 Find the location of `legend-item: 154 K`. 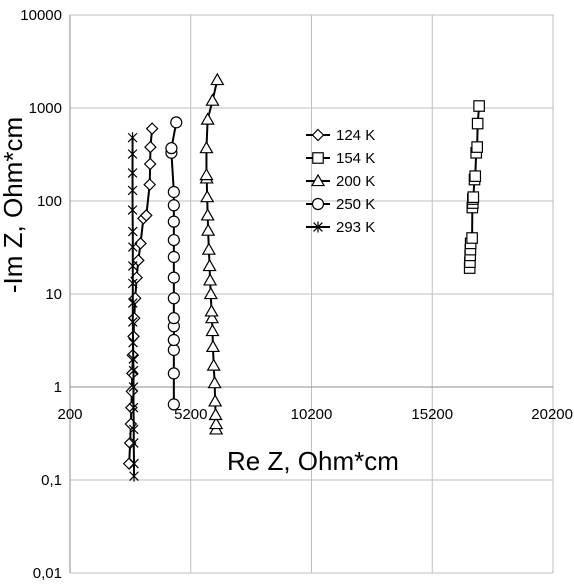

legend-item: 154 K is located at coordinates (340, 158).